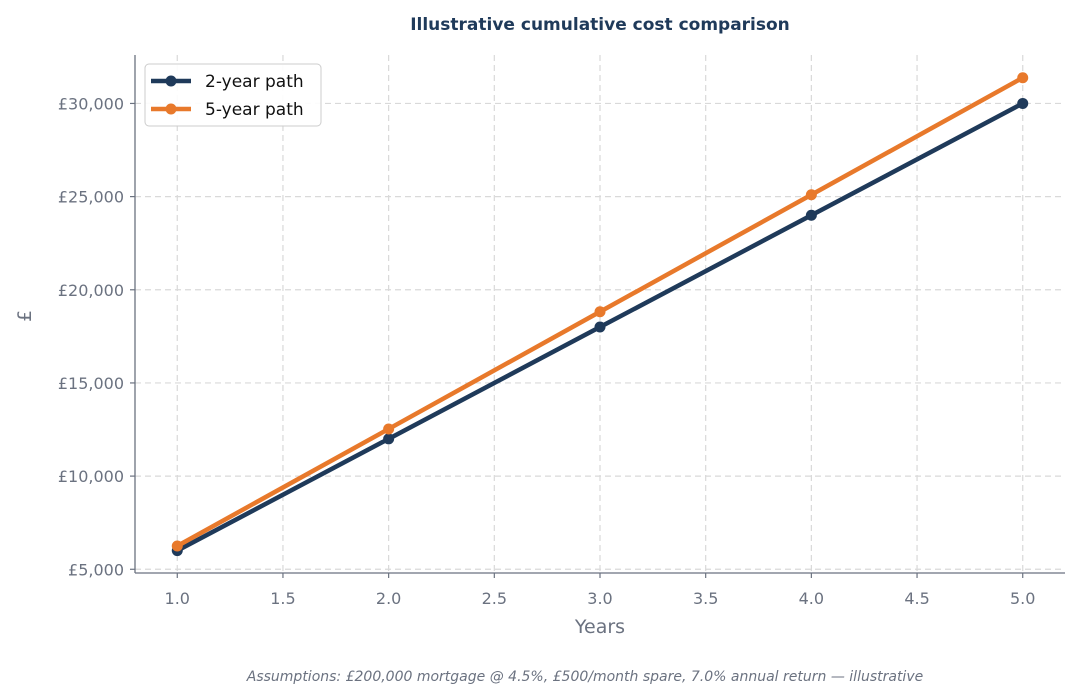 The width and height of the screenshot is (1080, 699). I want to click on chart-title: Illustrative cumulative cost comparison, so click(600, 25).